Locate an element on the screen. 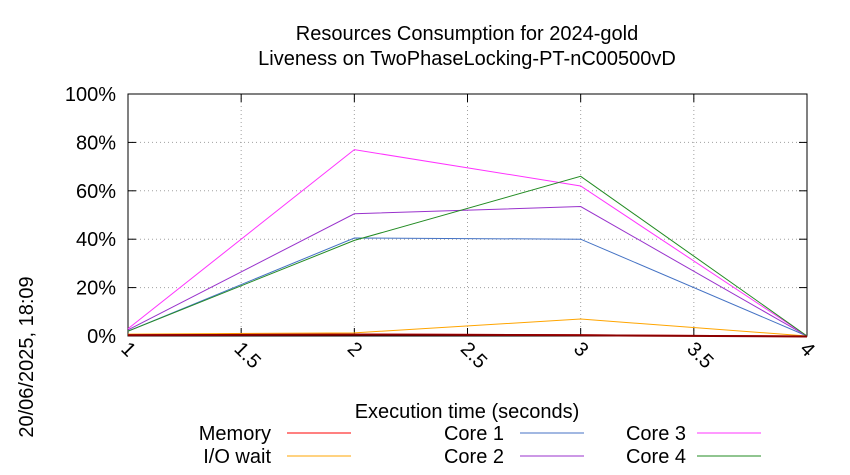  x-tick-label: 1.5 is located at coordinates (247, 355).